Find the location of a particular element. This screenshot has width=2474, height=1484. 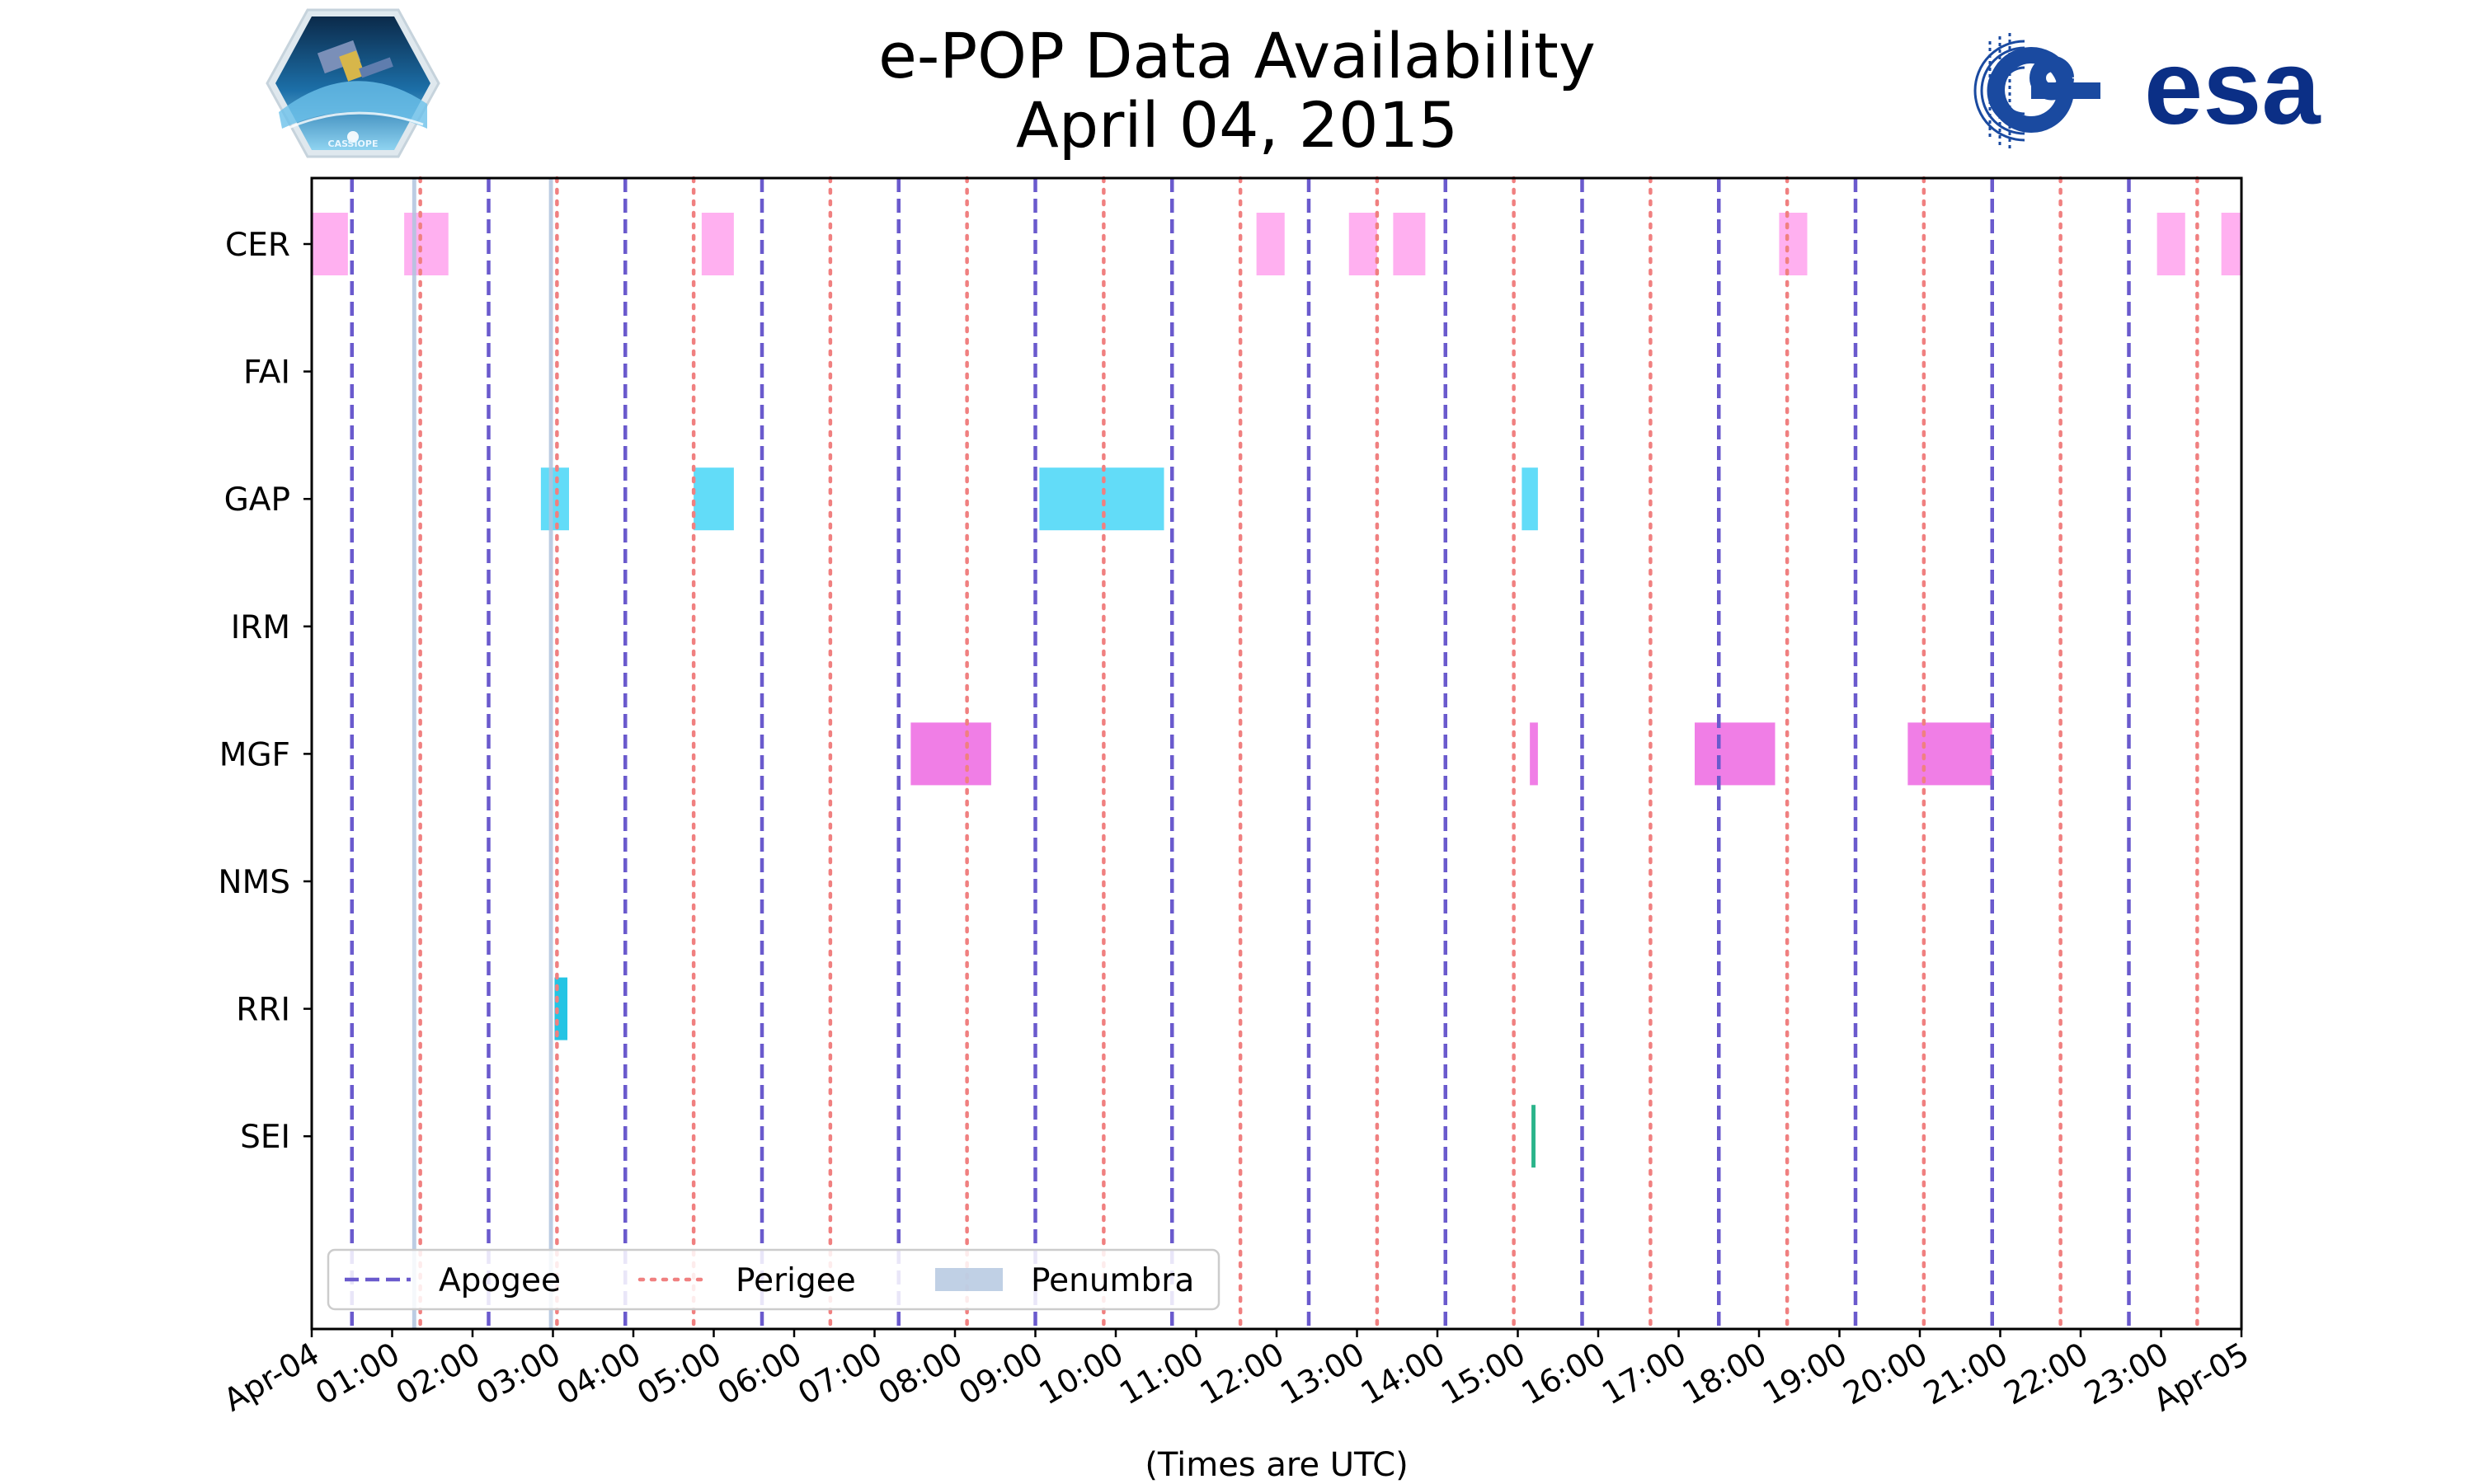

x-tick-label-9: 09:00 is located at coordinates (1000, 1374).